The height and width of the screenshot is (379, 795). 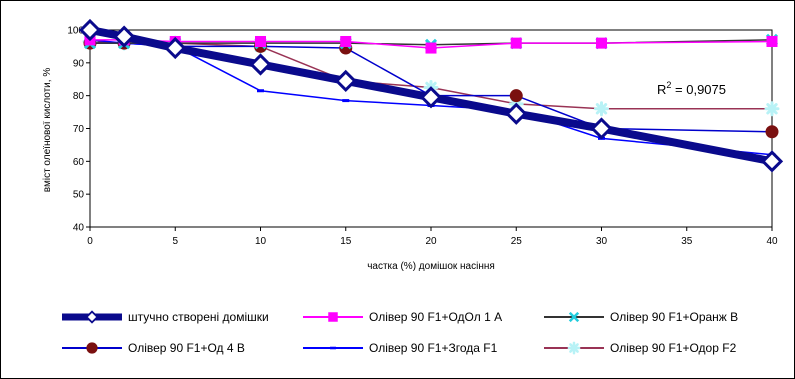 I want to click on legend-label: Олівер 90 F1+Одор F2, so click(x=673, y=348).